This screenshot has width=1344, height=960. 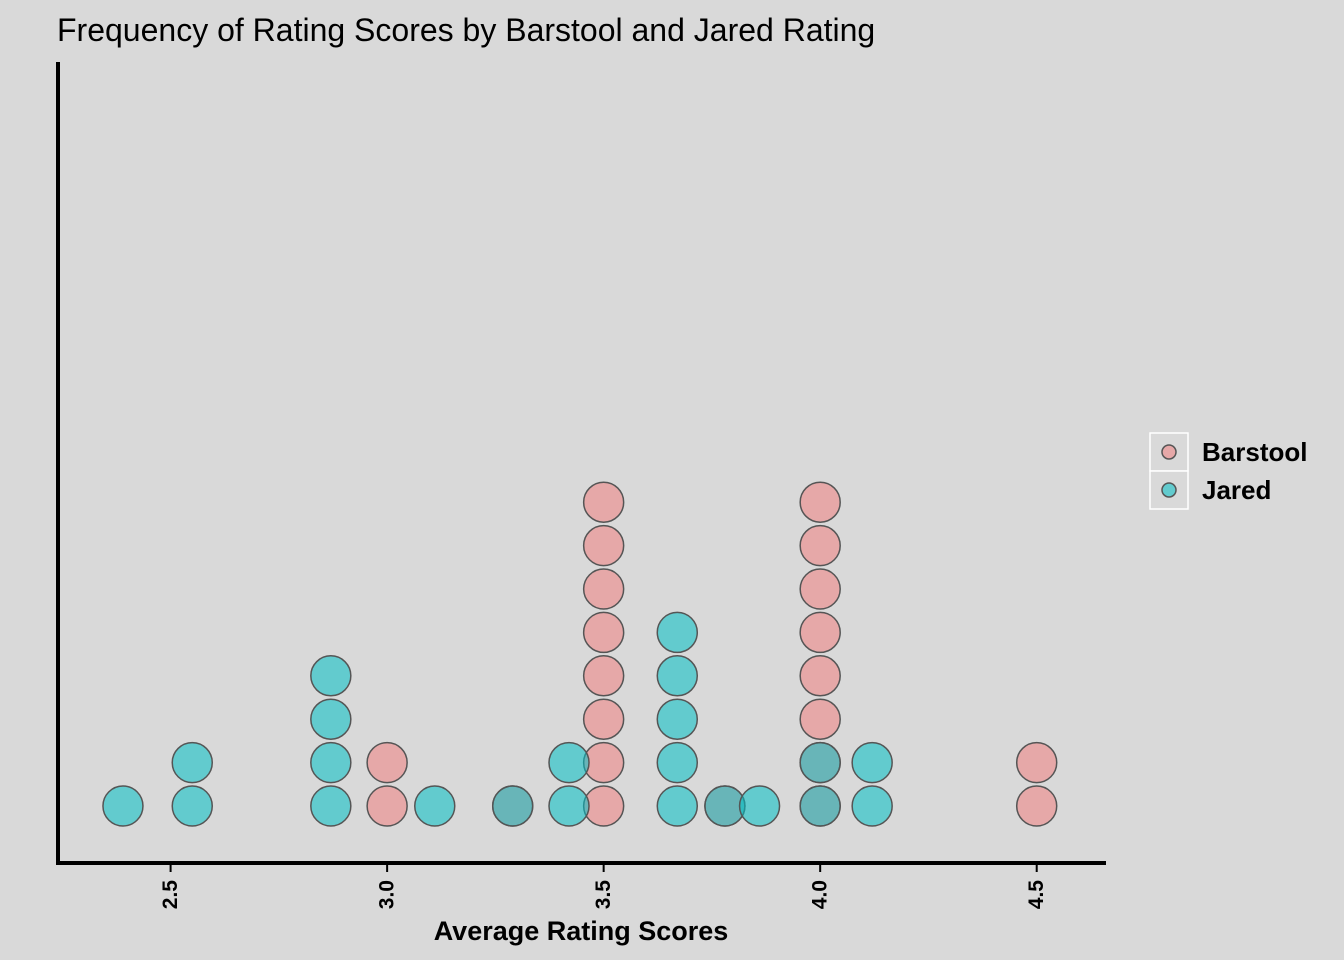 I want to click on x-tick-label: 3.5, so click(x=603, y=895).